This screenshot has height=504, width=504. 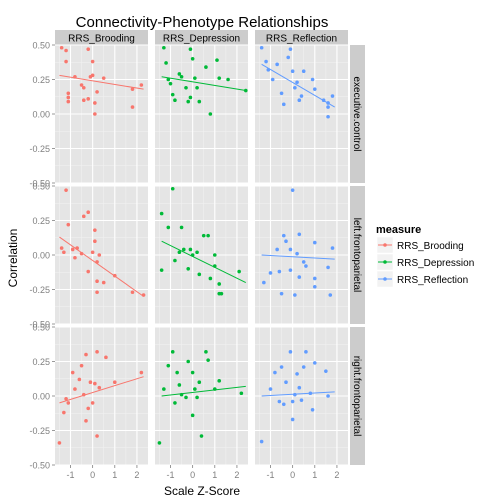 I want to click on facet-strip-col-rrs-brooding: RRS_Brooding, so click(x=101, y=37).